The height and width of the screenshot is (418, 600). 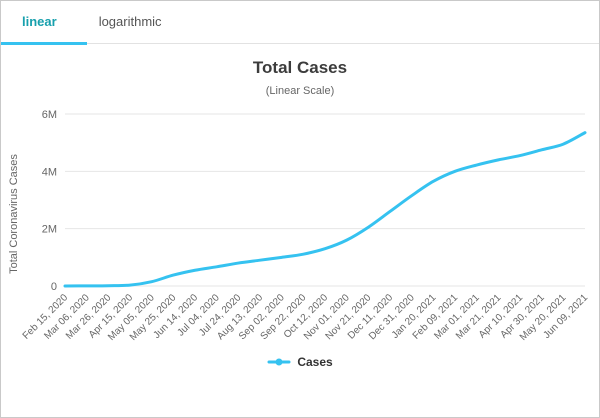 I want to click on y-axis-title: Total Coronavirus Cases, so click(x=14, y=214).